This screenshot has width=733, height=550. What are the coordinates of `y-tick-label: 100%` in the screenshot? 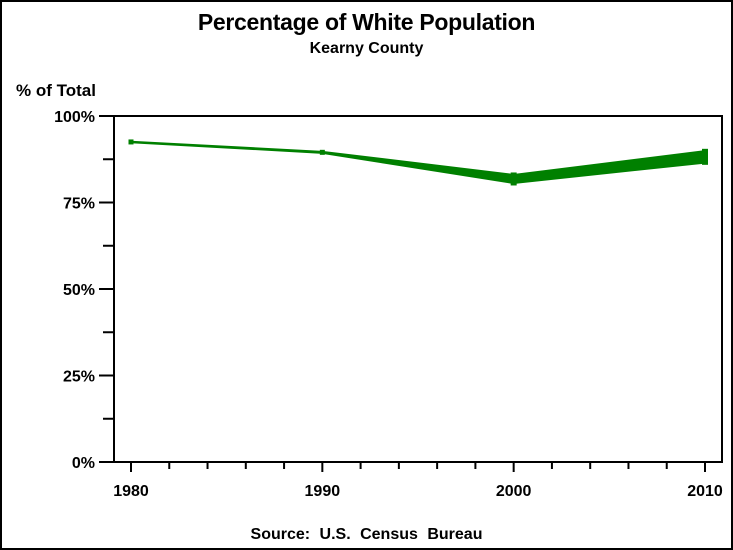 It's located at (74, 117).